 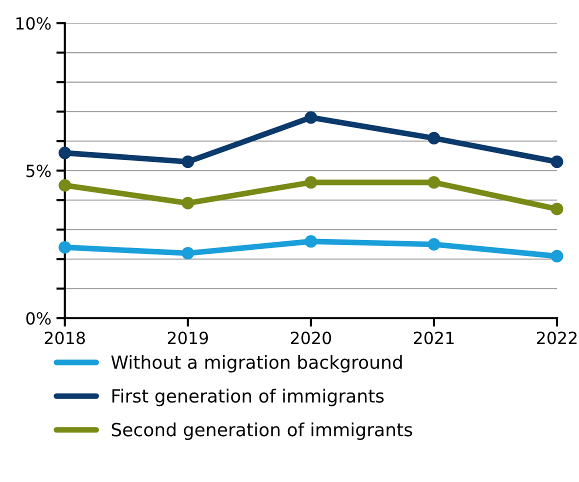 What do you see at coordinates (38, 318) in the screenshot?
I see `y-tick-label: 0%` at bounding box center [38, 318].